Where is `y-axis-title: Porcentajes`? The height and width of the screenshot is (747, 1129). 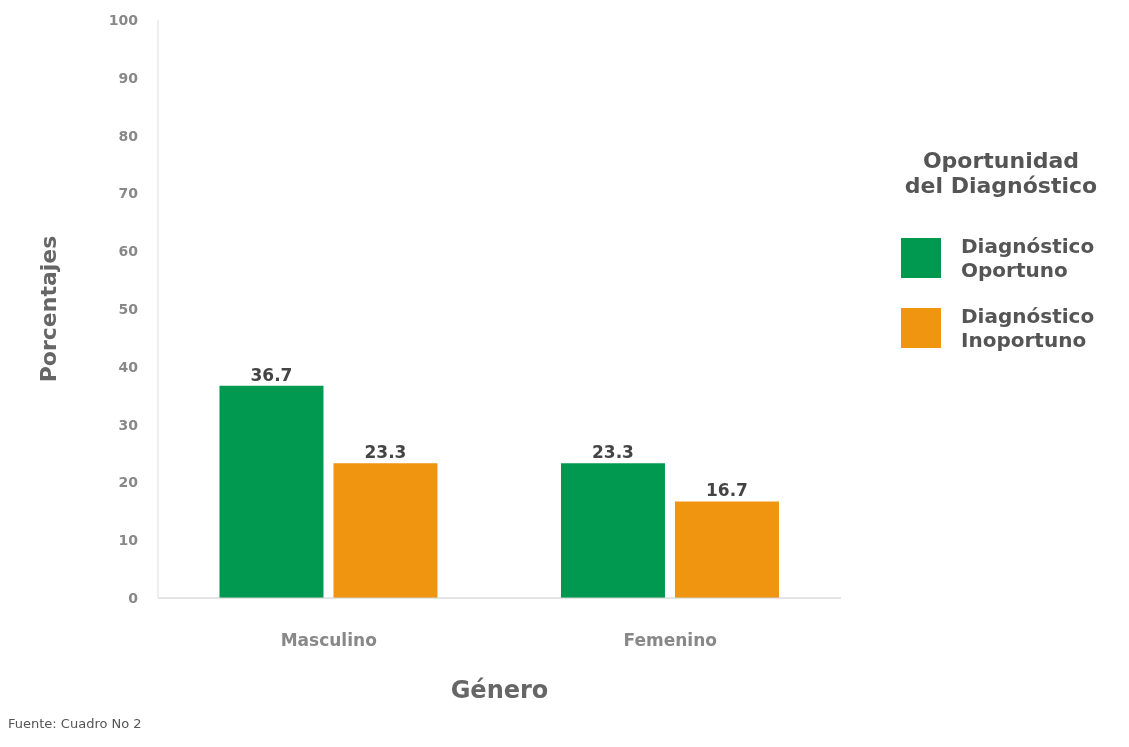
y-axis-title: Porcentajes is located at coordinates (48, 309).